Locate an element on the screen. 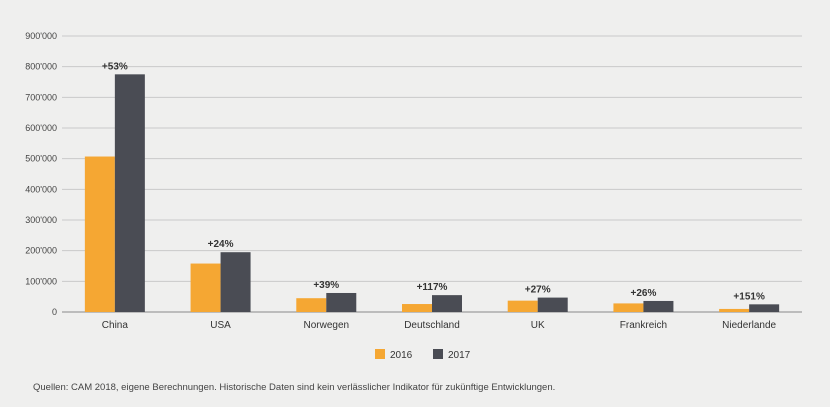  category-label: Niederlande is located at coordinates (749, 325).